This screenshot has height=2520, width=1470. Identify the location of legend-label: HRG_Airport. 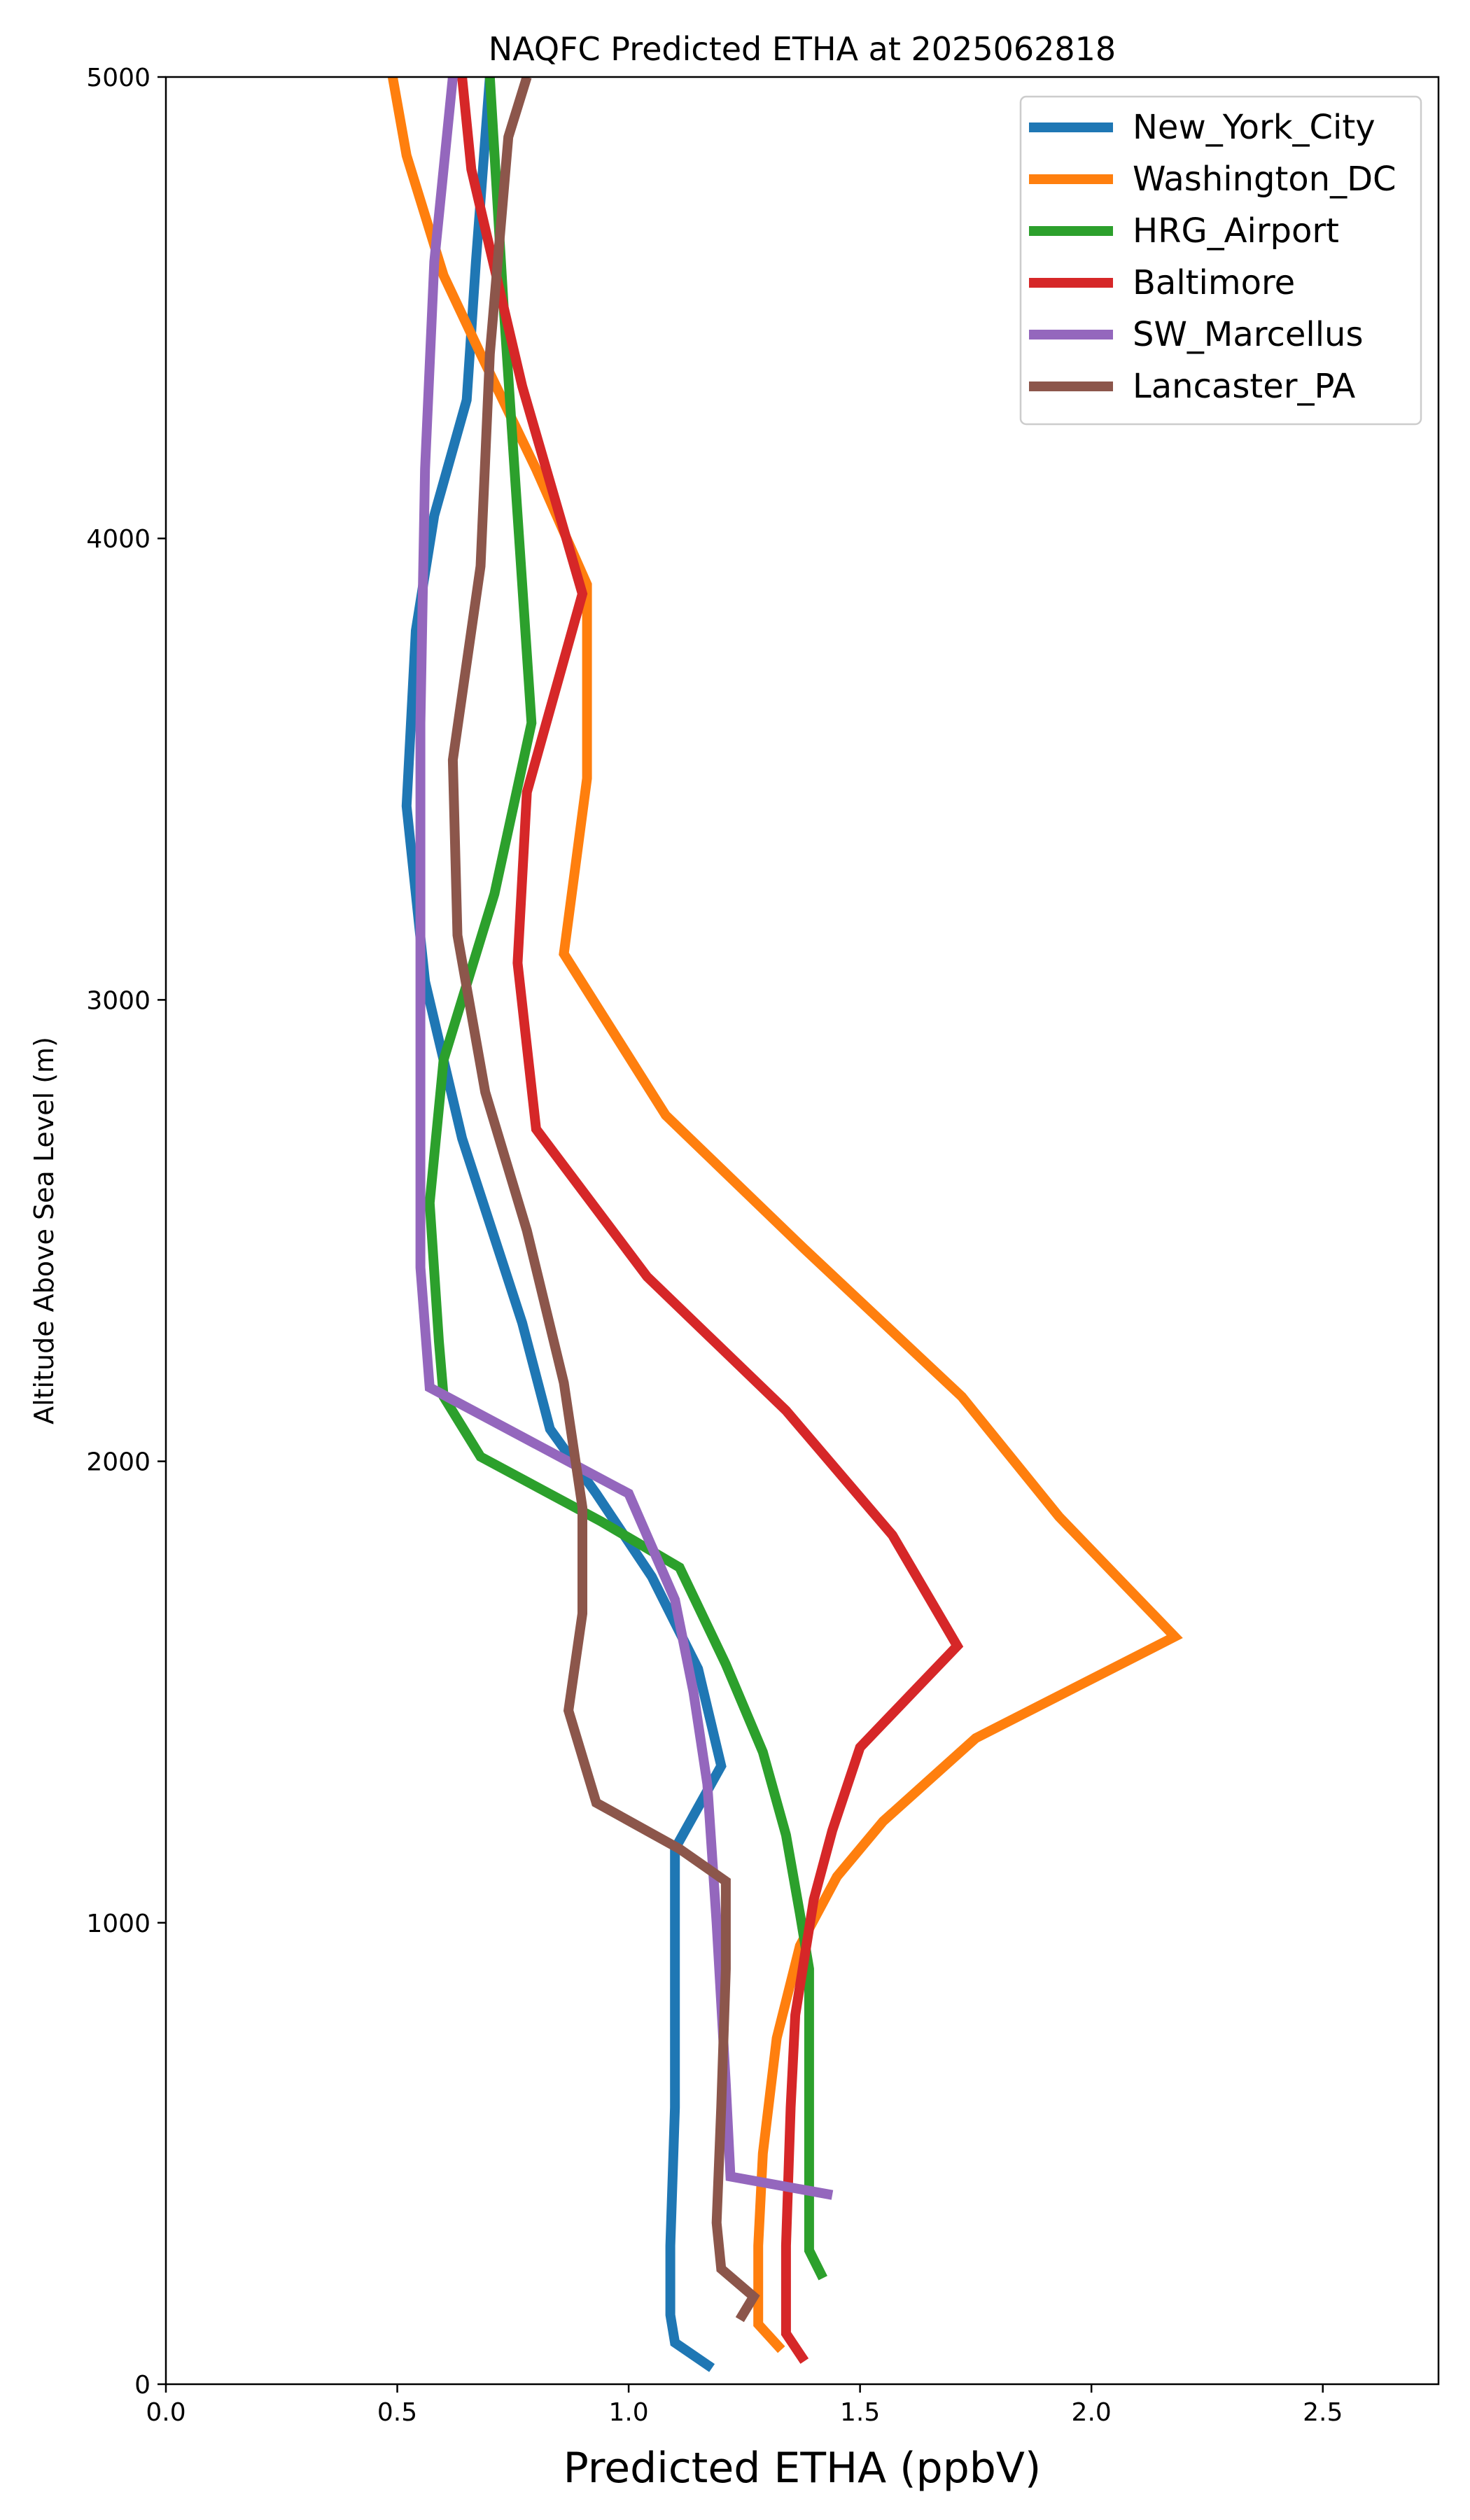
(1236, 231).